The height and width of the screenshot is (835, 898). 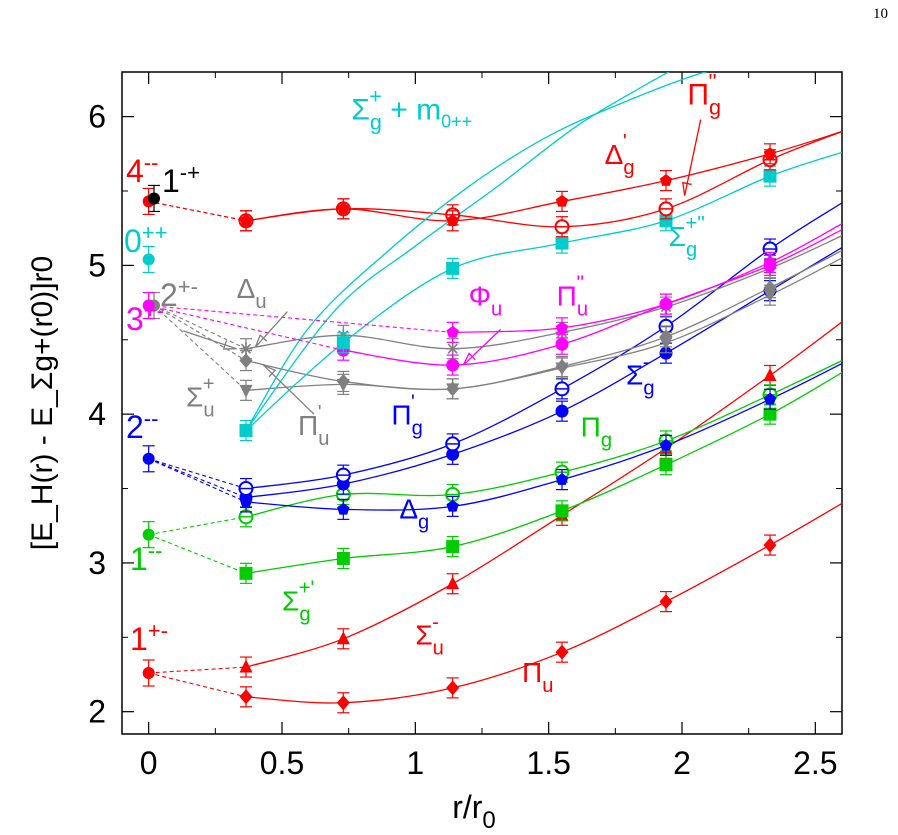 What do you see at coordinates (572, 297) in the screenshot?
I see `curve-label: Πu''` at bounding box center [572, 297].